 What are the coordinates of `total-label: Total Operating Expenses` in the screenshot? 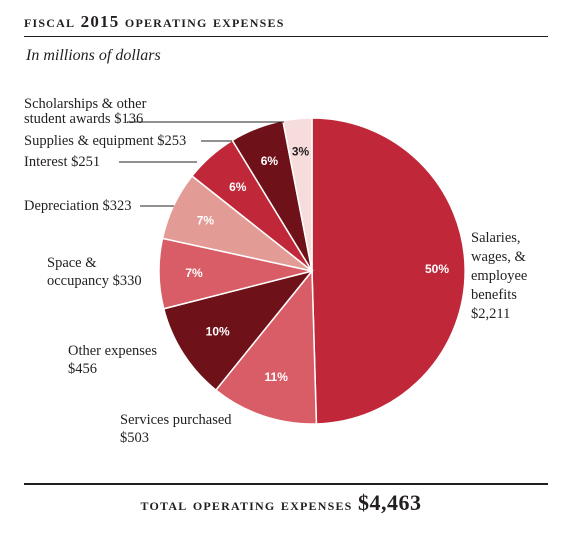 It's located at (246, 504).